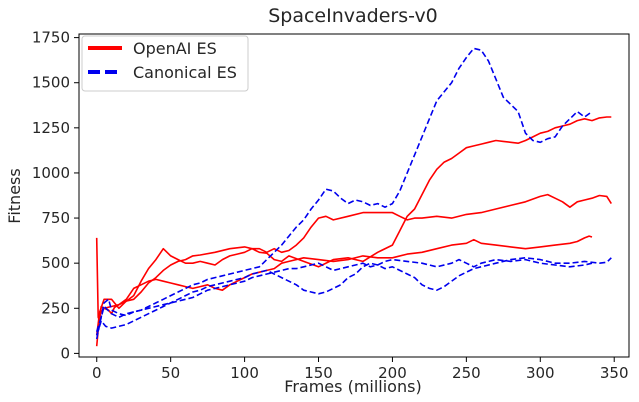 The width and height of the screenshot is (639, 402). What do you see at coordinates (352, 386) in the screenshot?
I see `x-axis-label: Frames (millions)` at bounding box center [352, 386].